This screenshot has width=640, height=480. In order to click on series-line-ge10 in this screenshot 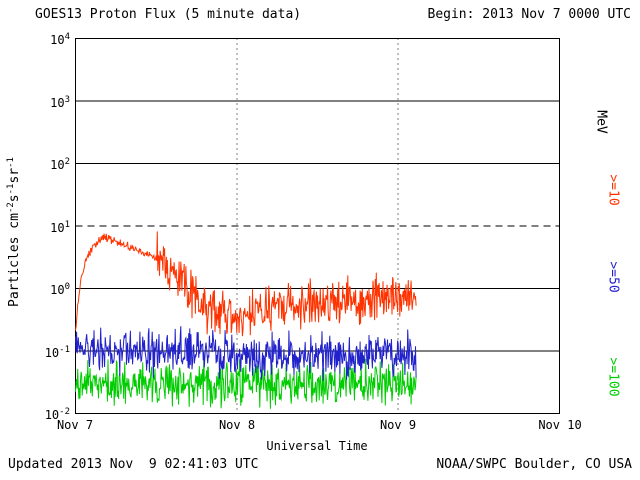, I will do `click(246, 284)`.